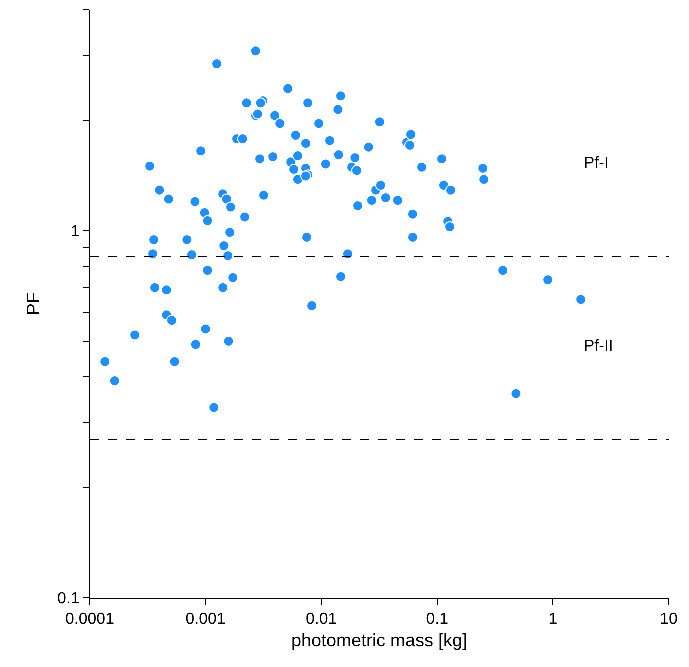  What do you see at coordinates (553, 619) in the screenshot?
I see `x-tick-label: 1` at bounding box center [553, 619].